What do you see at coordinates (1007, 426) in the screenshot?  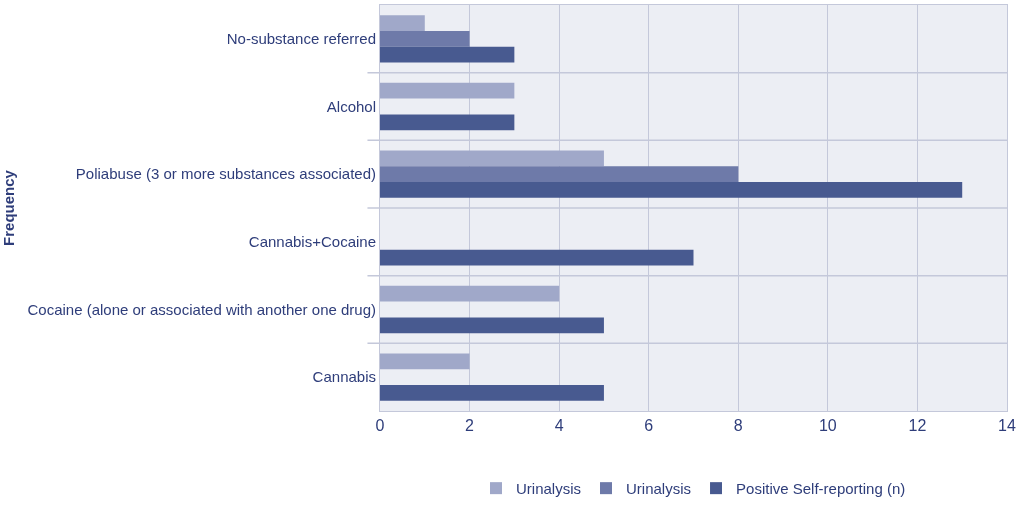 I see `x-tick-label: 14` at bounding box center [1007, 426].